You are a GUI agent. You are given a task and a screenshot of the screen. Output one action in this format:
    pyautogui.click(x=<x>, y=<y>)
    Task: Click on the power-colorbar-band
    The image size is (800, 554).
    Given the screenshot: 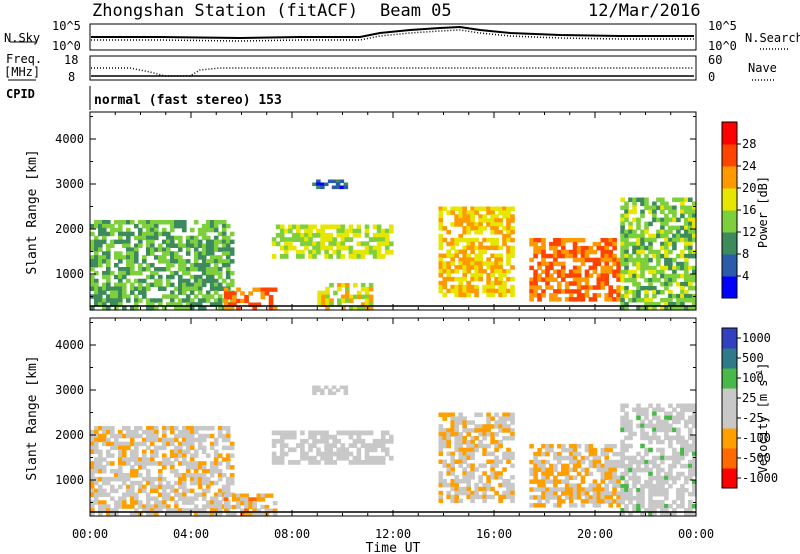 What is the action you would take?
    pyautogui.click(x=729, y=221)
    